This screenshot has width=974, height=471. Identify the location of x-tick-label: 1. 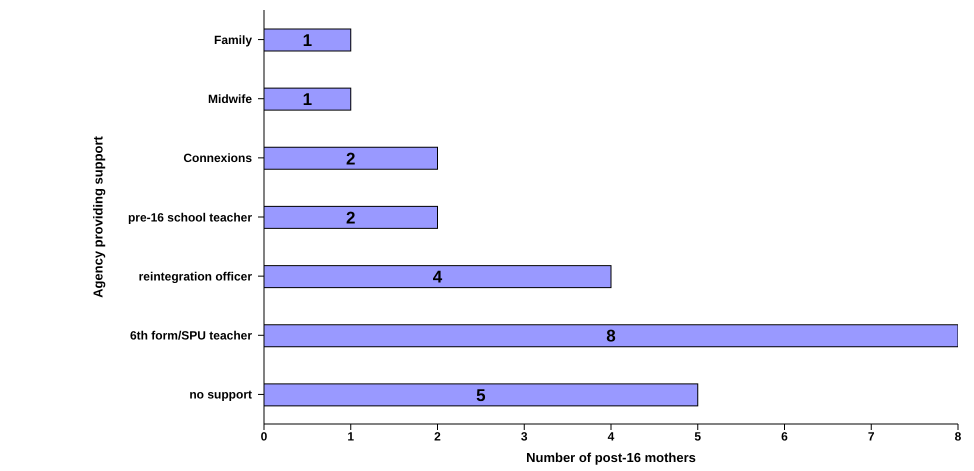
(350, 437).